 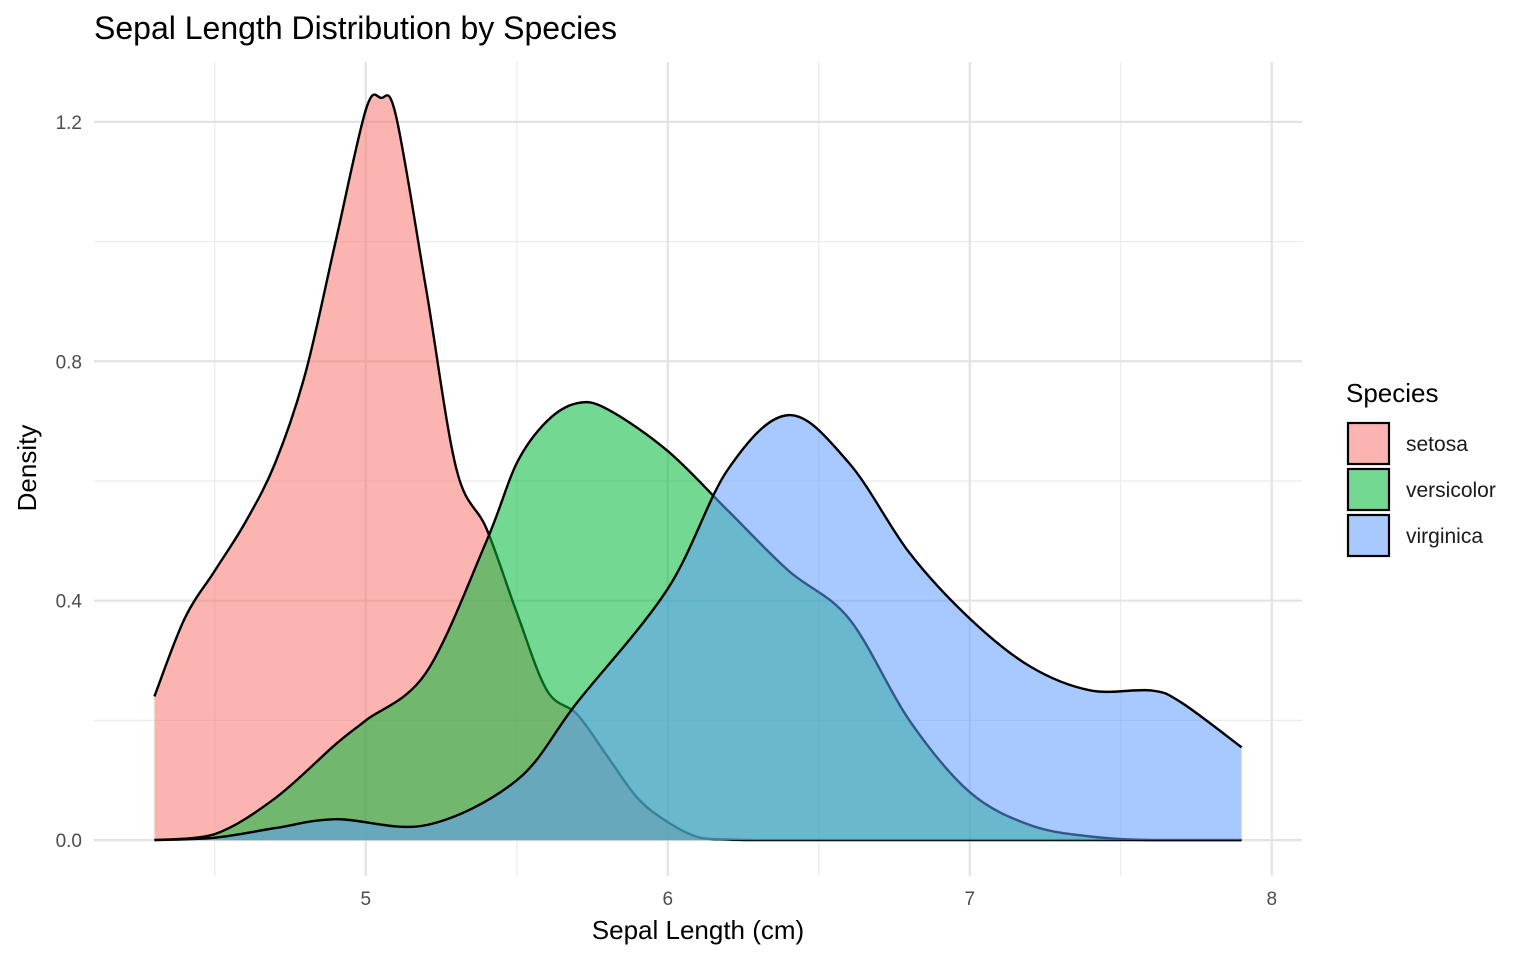 What do you see at coordinates (27, 468) in the screenshot?
I see `y-axis-title: Density` at bounding box center [27, 468].